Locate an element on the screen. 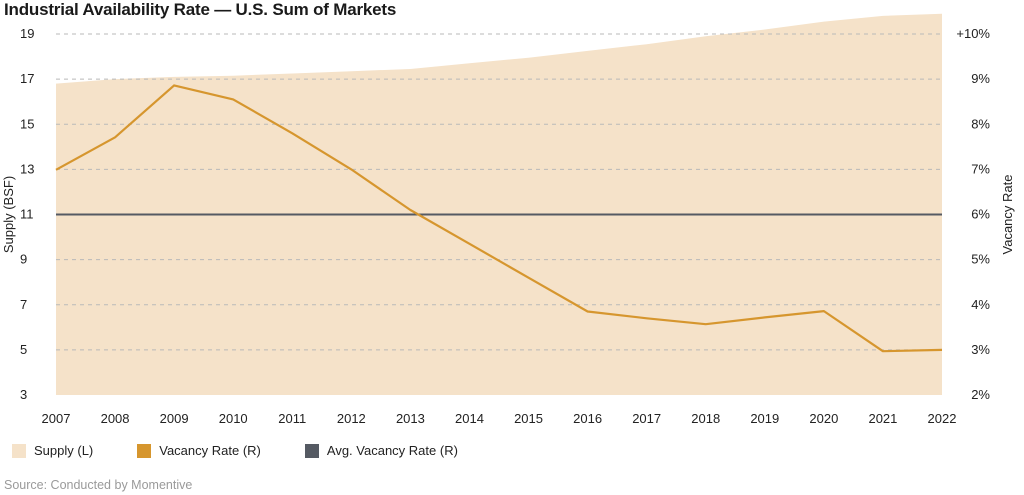  y-left-tick-label: 3 is located at coordinates (23, 394).